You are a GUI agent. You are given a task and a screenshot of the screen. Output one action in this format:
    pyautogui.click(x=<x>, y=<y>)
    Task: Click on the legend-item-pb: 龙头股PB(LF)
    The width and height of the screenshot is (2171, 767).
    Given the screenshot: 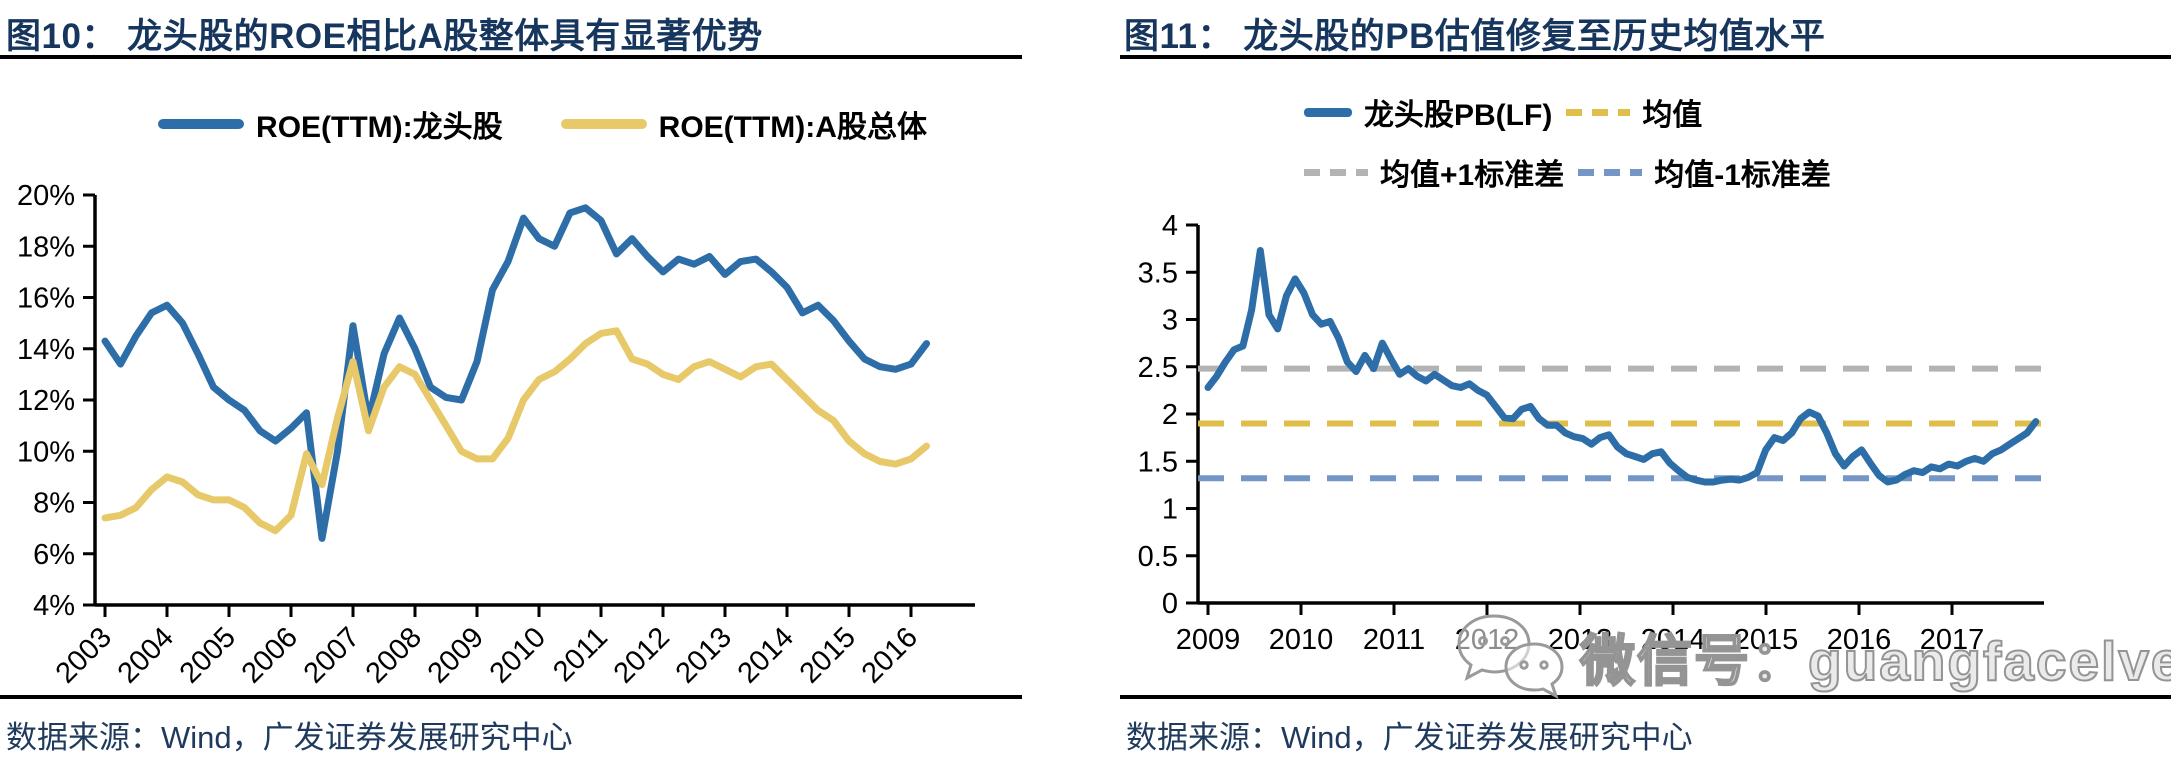 What is the action you would take?
    pyautogui.click(x=1428, y=112)
    